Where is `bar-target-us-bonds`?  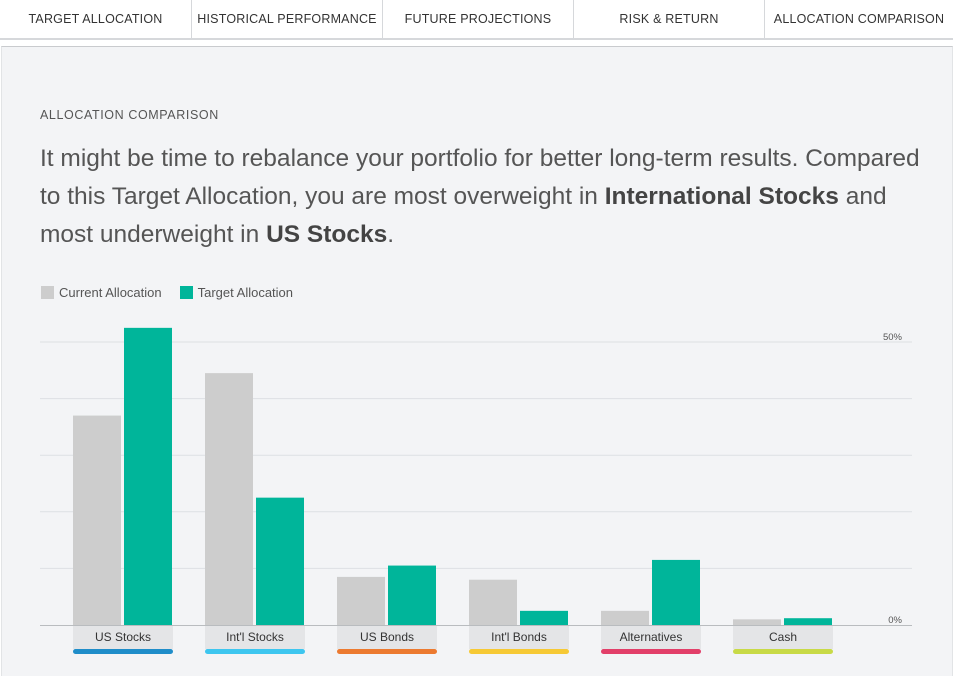 bar-target-us-bonds is located at coordinates (412, 595).